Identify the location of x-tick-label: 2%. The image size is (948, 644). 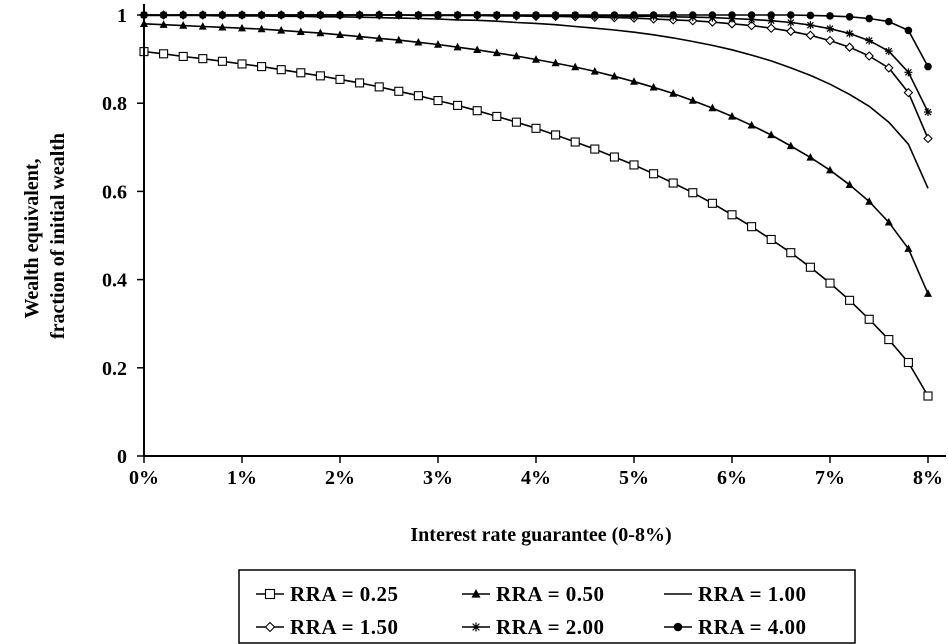
(340, 478).